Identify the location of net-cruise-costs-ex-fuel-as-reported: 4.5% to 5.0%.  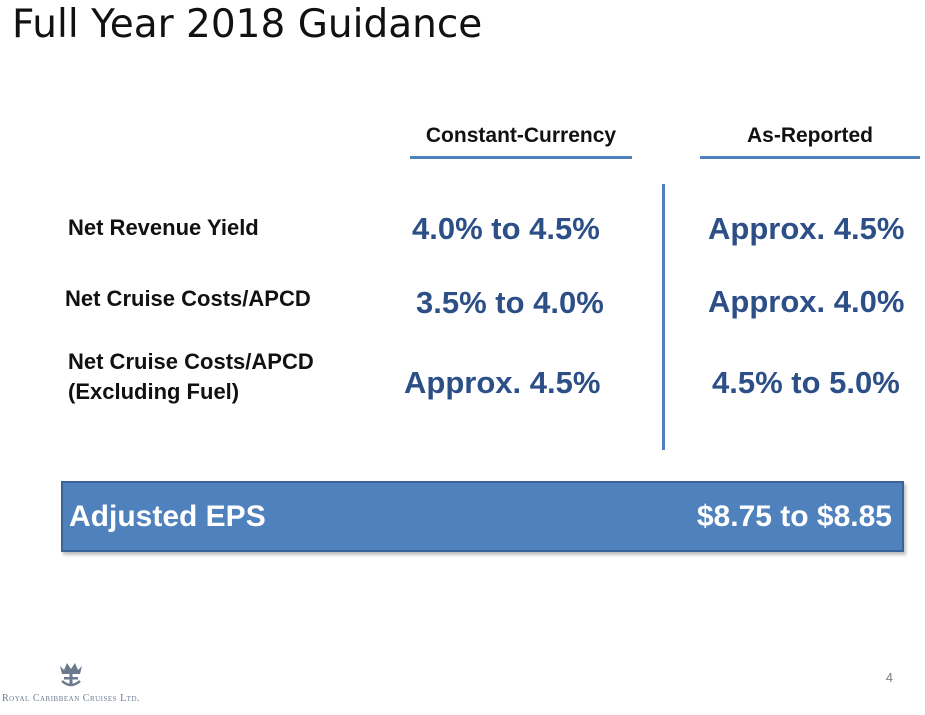
(806, 382).